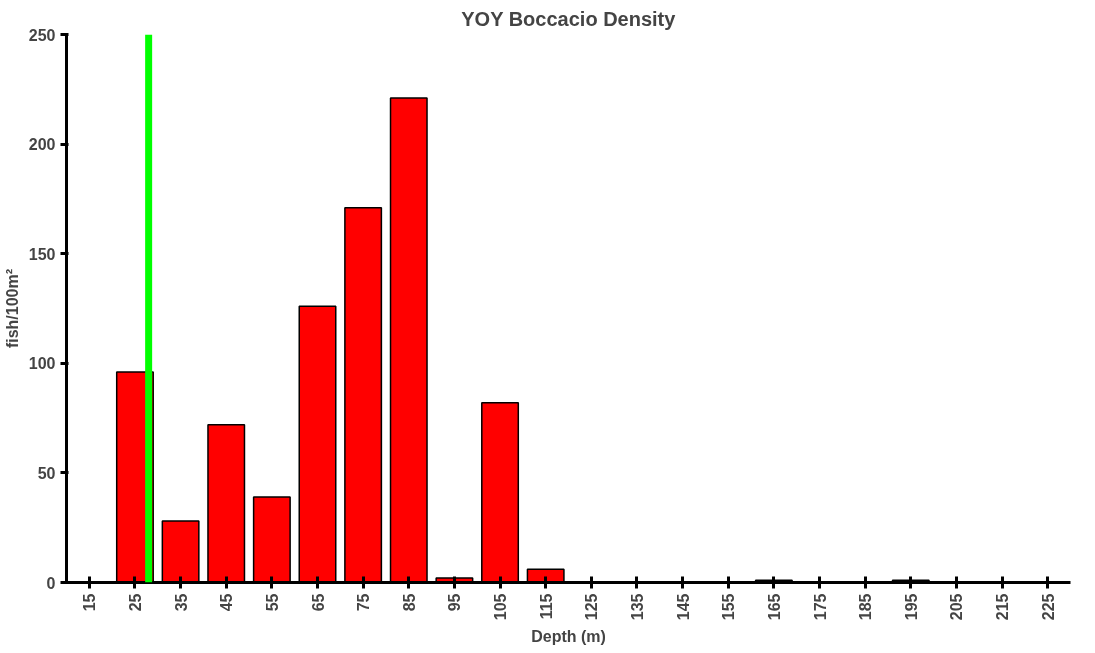 The width and height of the screenshot is (1095, 653). What do you see at coordinates (820, 607) in the screenshot?
I see `x-tick-label: 175` at bounding box center [820, 607].